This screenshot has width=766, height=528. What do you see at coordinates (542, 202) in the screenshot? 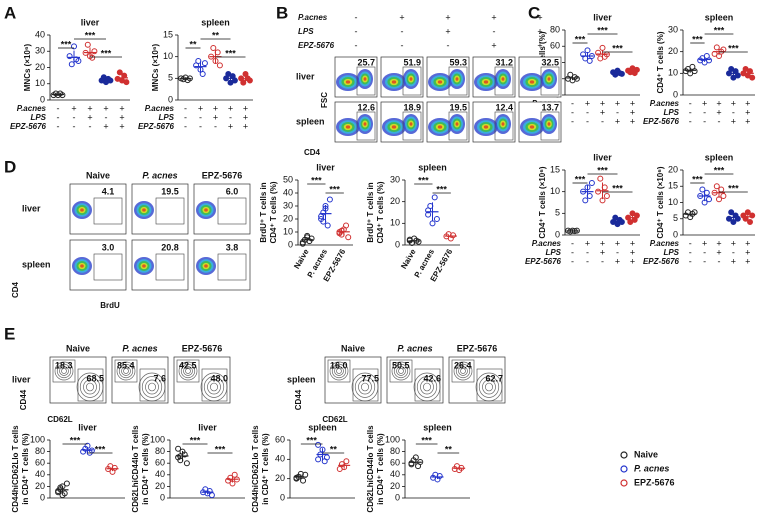
I see `axis-title: CD4⁺ T cells (×10⁶)` at bounding box center [542, 202].